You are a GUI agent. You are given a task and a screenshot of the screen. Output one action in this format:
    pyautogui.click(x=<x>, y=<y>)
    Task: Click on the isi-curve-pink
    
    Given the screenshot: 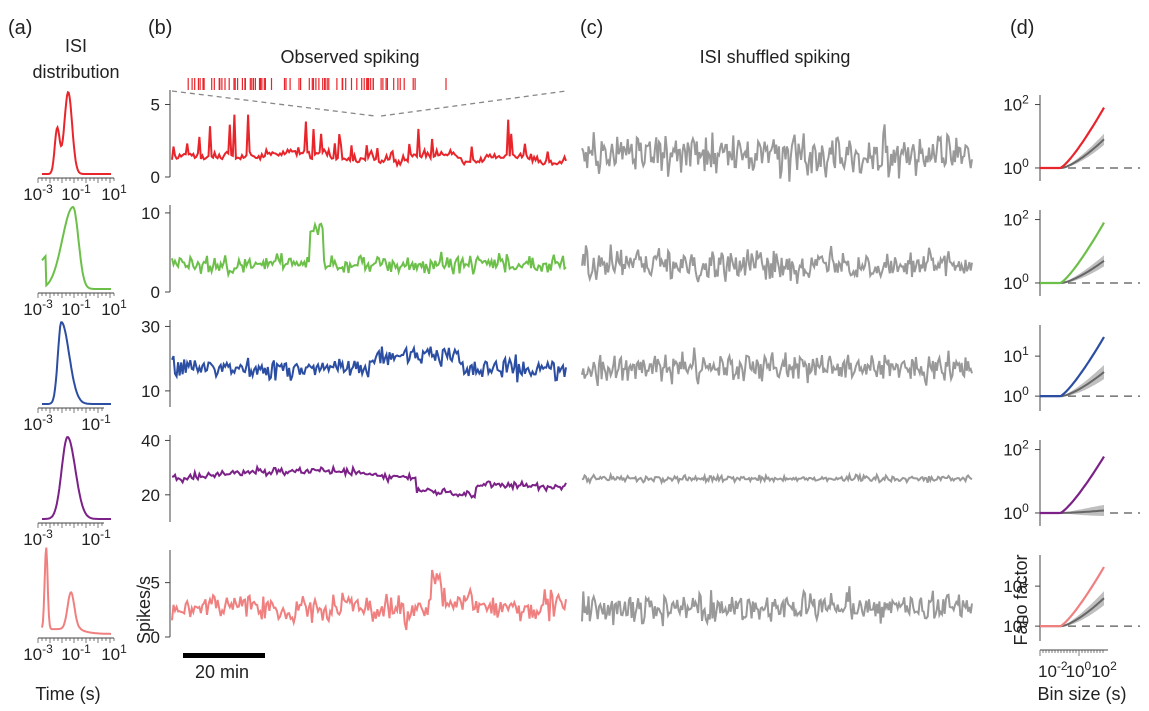 What is the action you would take?
    pyautogui.click(x=76, y=591)
    